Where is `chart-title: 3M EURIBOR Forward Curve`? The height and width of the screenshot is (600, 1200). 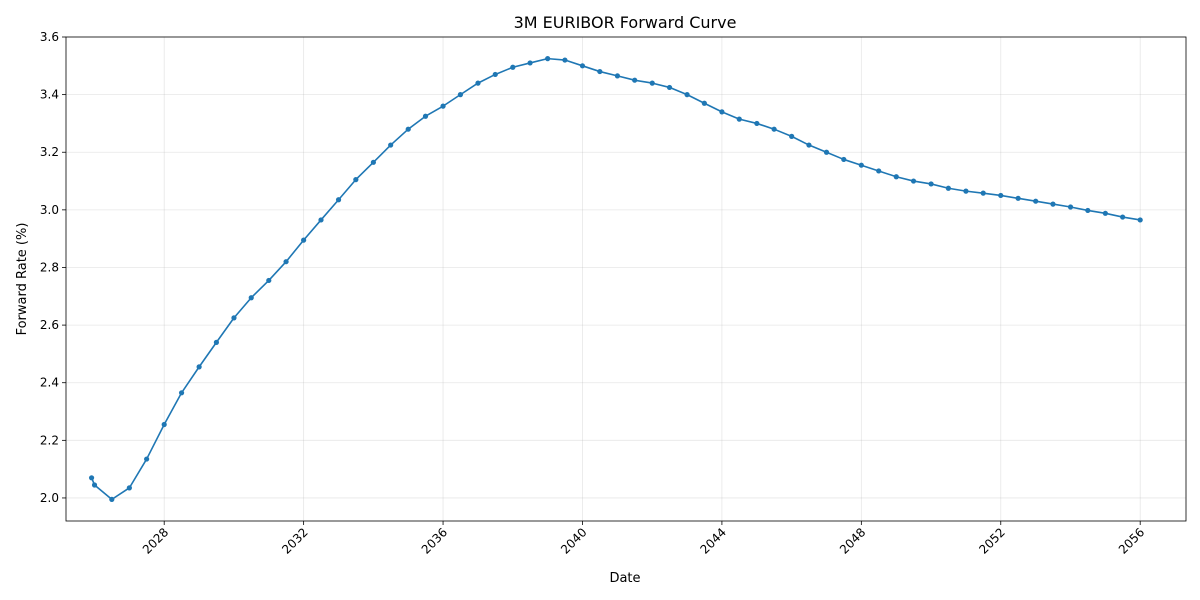
chart-title: 3M EURIBOR Forward Curve is located at coordinates (625, 22).